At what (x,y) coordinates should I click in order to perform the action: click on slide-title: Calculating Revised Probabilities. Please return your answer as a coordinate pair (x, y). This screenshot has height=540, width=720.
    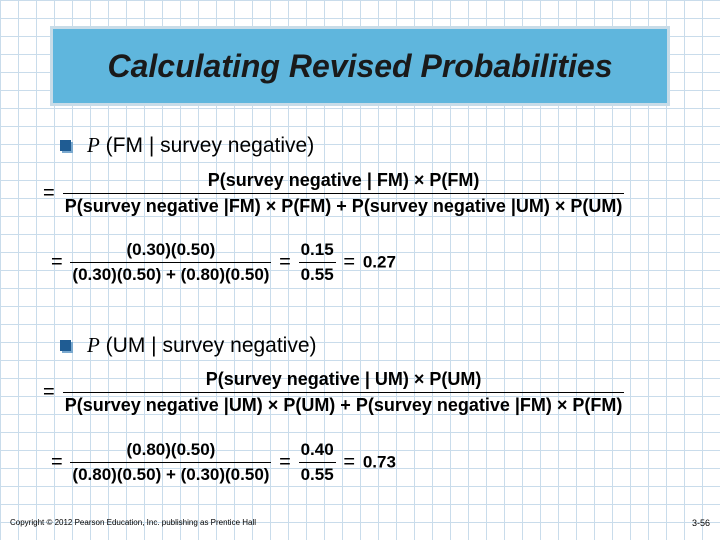
    Looking at the image, I should click on (360, 65).